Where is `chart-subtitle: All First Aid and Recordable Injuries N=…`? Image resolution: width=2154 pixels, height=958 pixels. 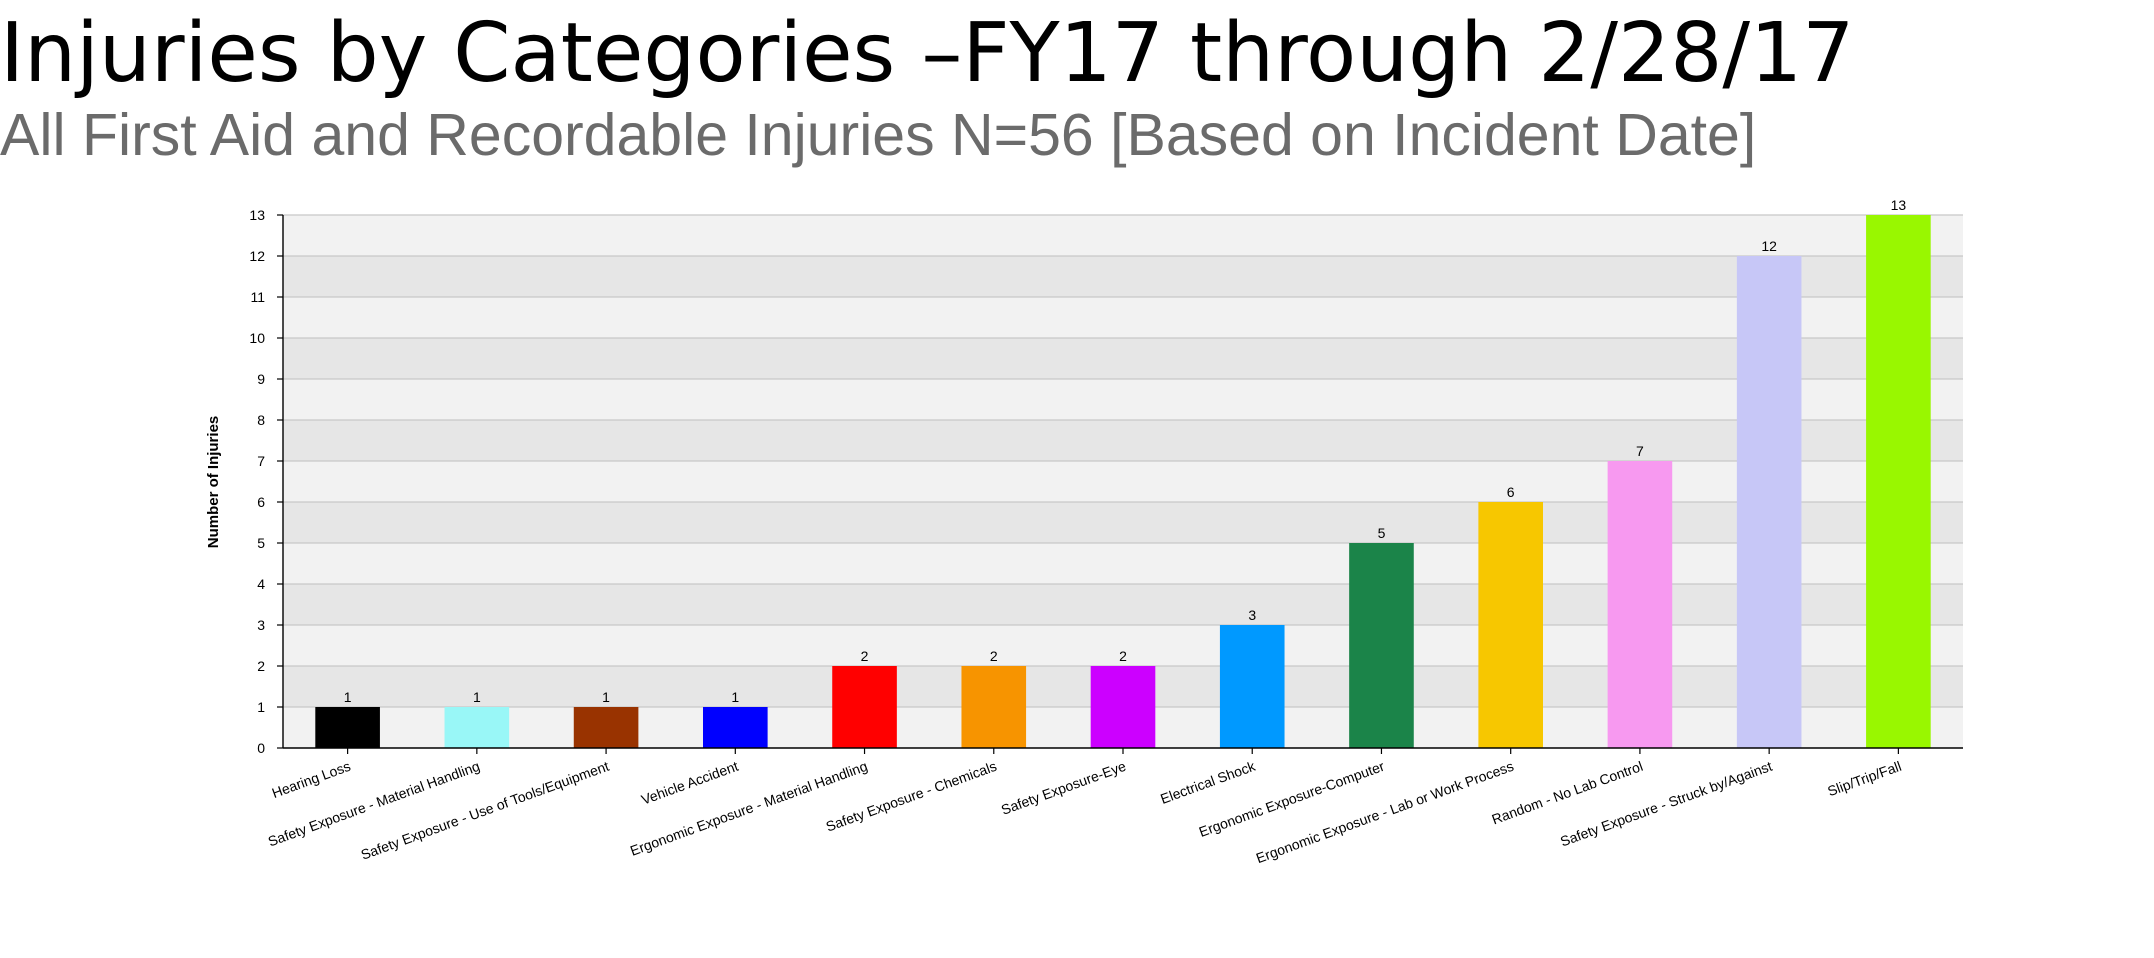 chart-subtitle: All First Aid and Recordable Injuries N=… is located at coordinates (878, 135).